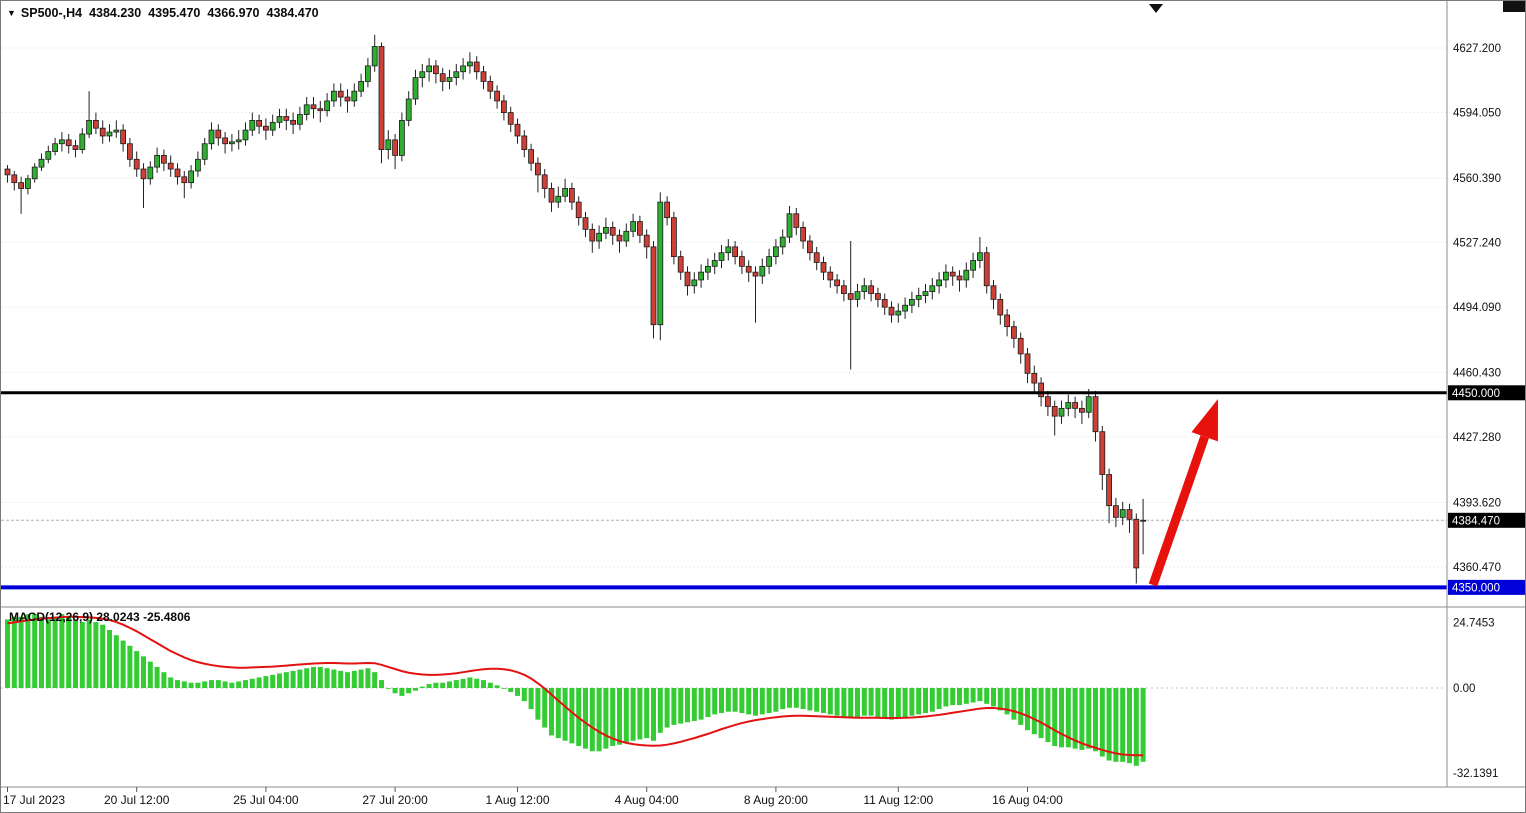 The width and height of the screenshot is (1526, 813). I want to click on time-axis-label: 8 Aug 20:00, so click(776, 800).